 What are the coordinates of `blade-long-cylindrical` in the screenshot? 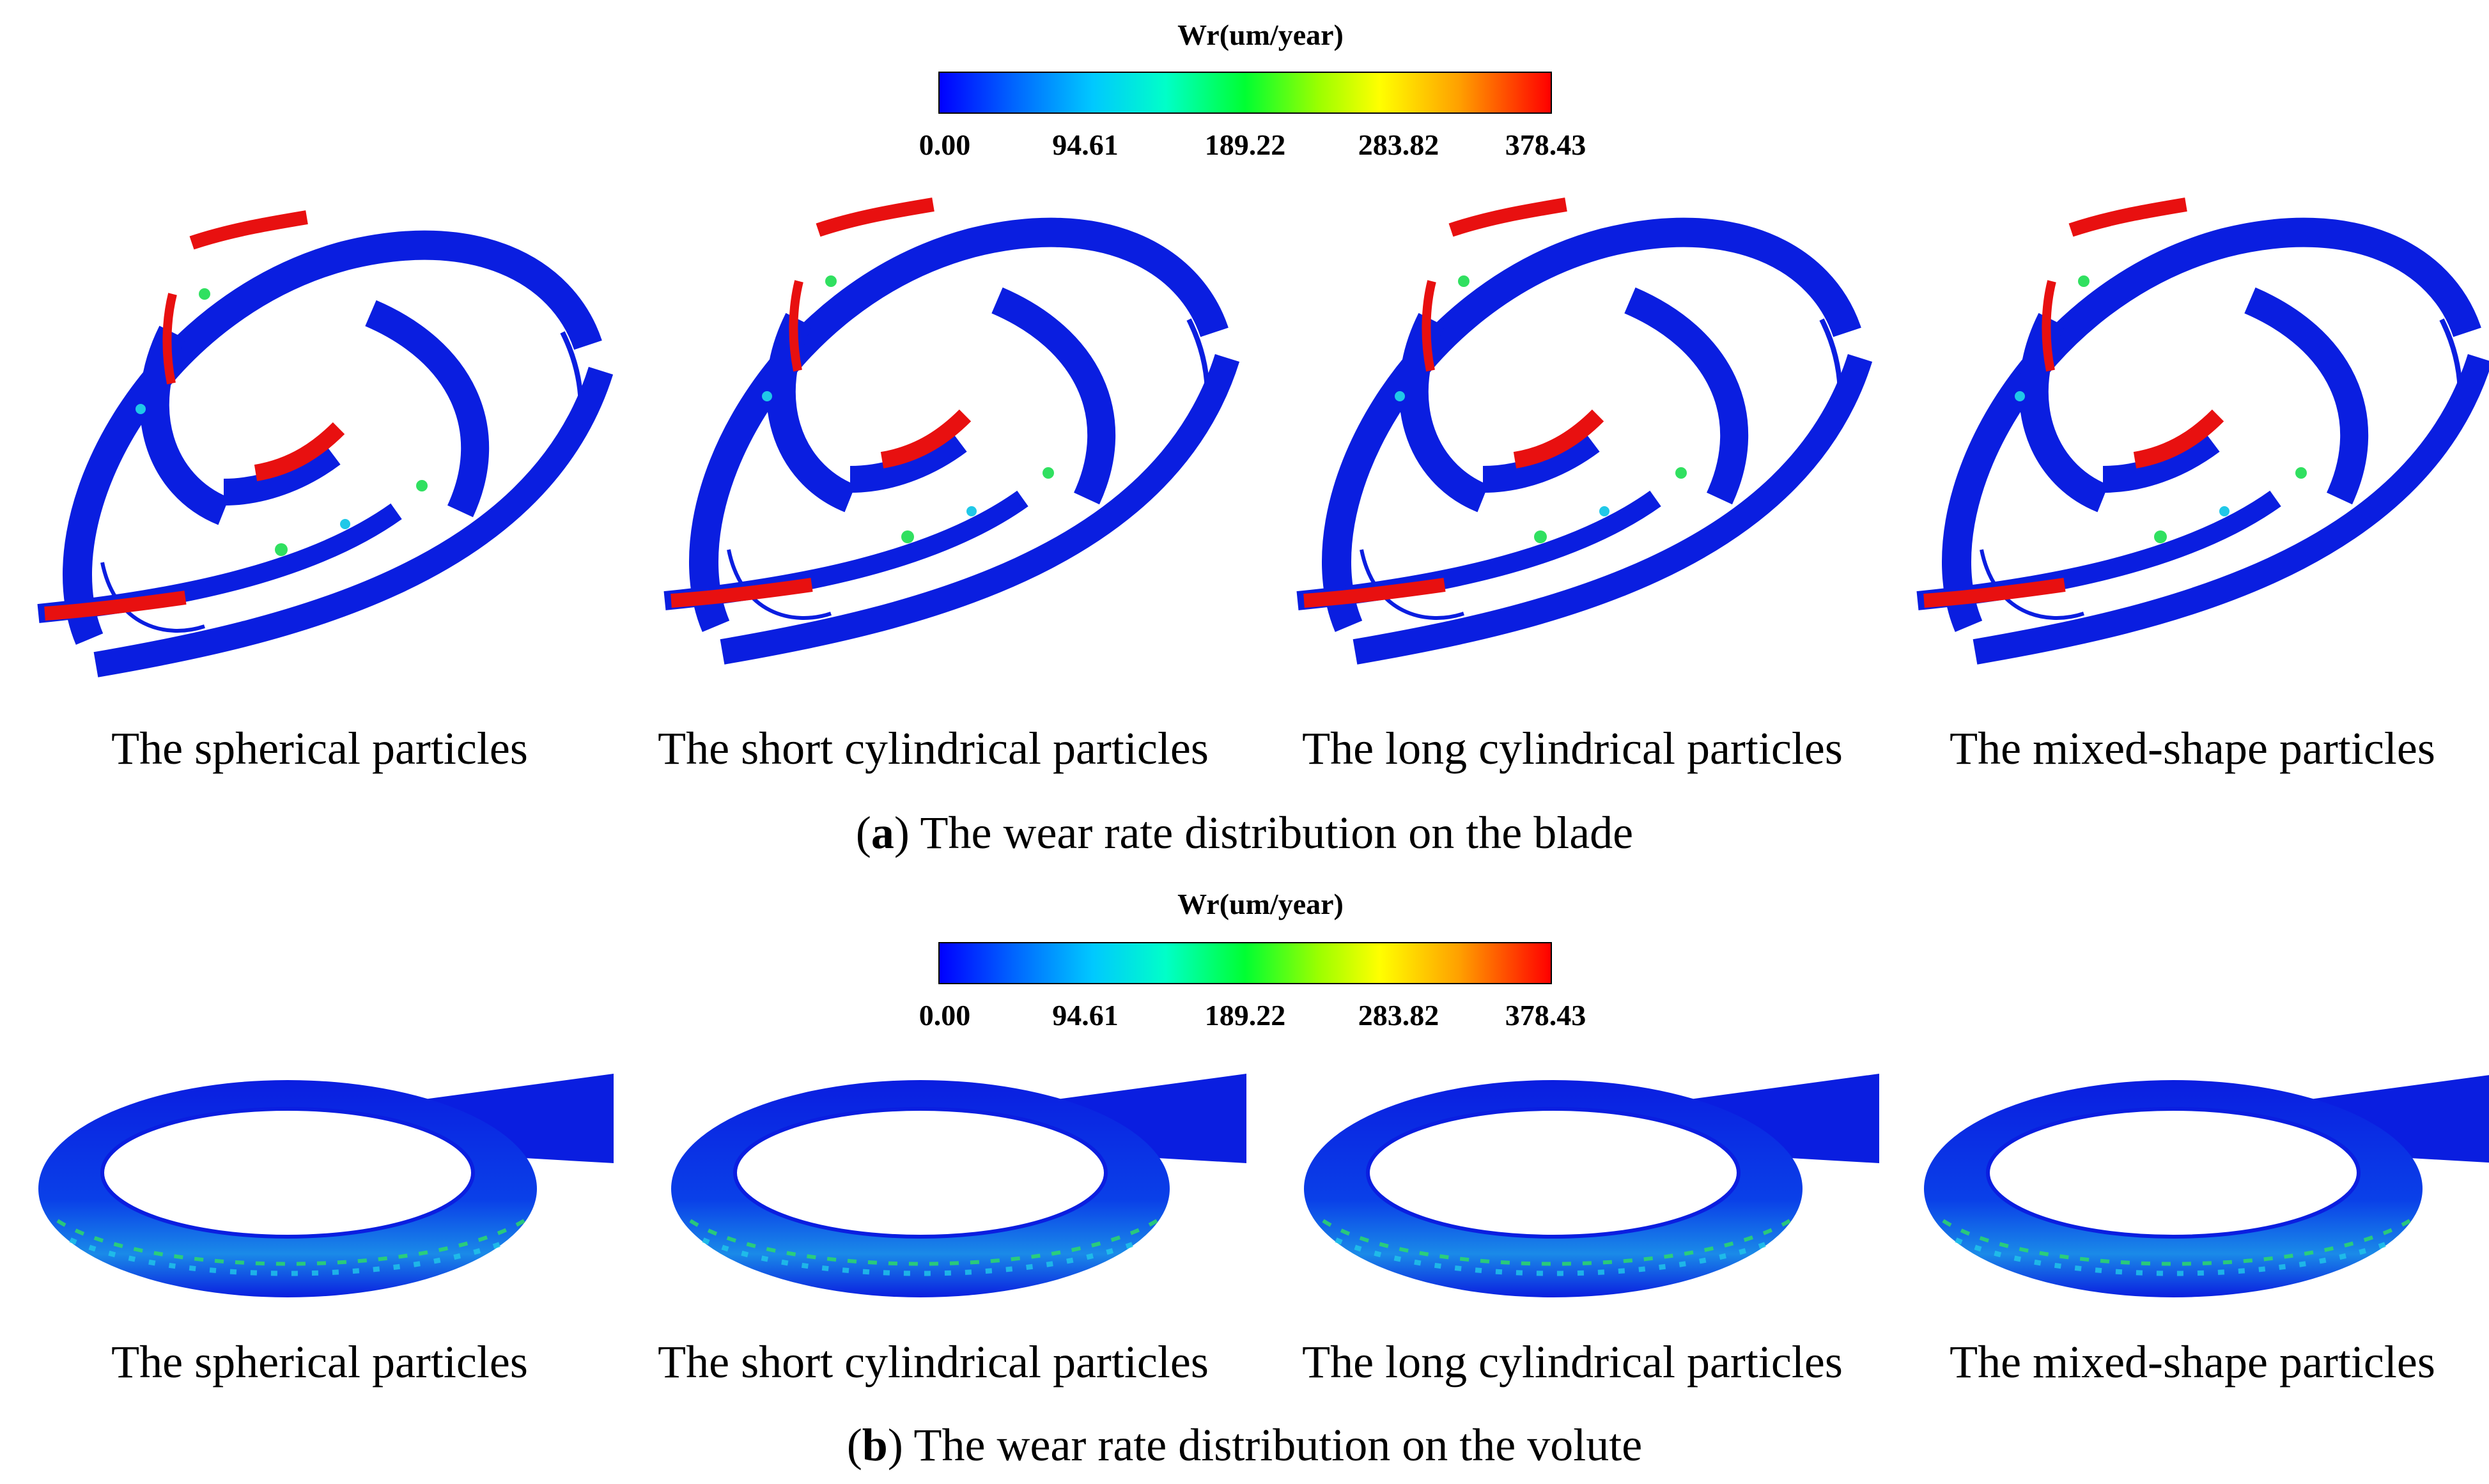 It's located at (1579, 428).